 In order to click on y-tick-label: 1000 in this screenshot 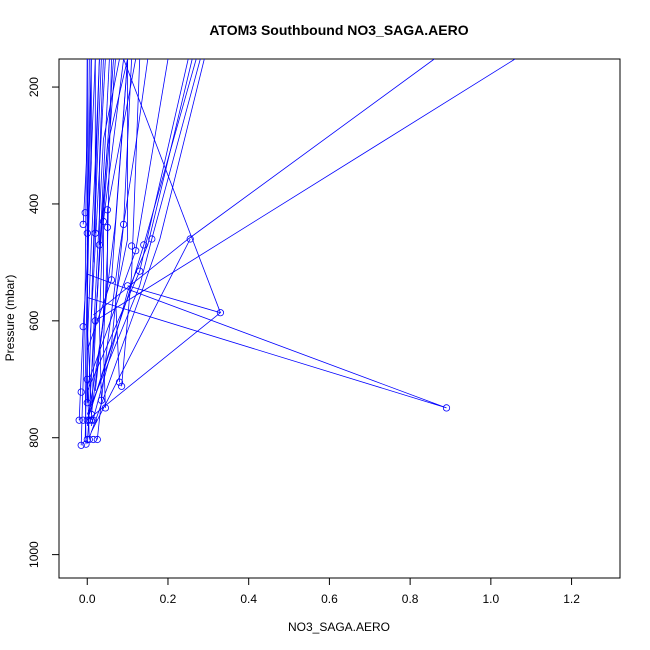, I will do `click(34, 554)`.